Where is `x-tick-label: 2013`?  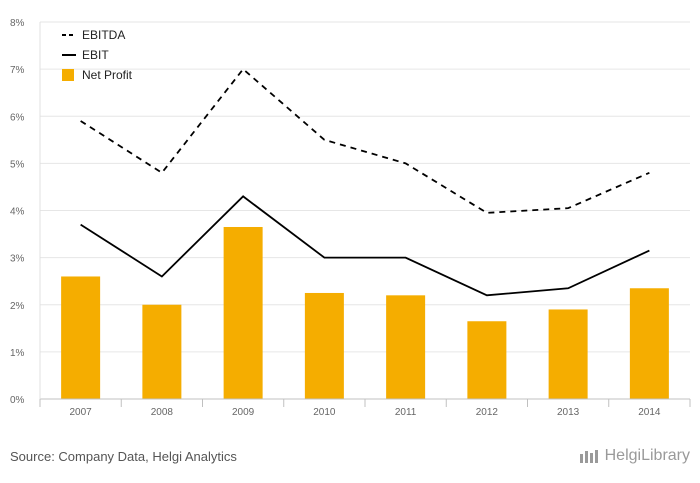 x-tick-label: 2013 is located at coordinates (568, 412).